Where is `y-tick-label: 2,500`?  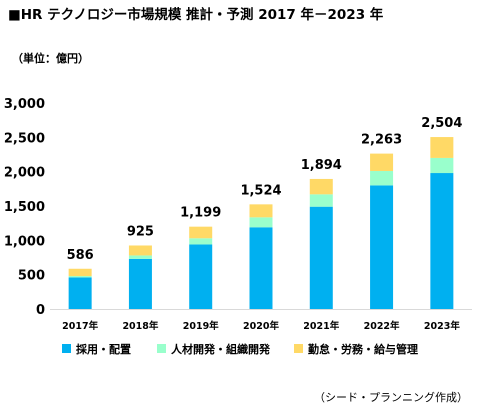
y-tick-label: 2,500 is located at coordinates (24, 138).